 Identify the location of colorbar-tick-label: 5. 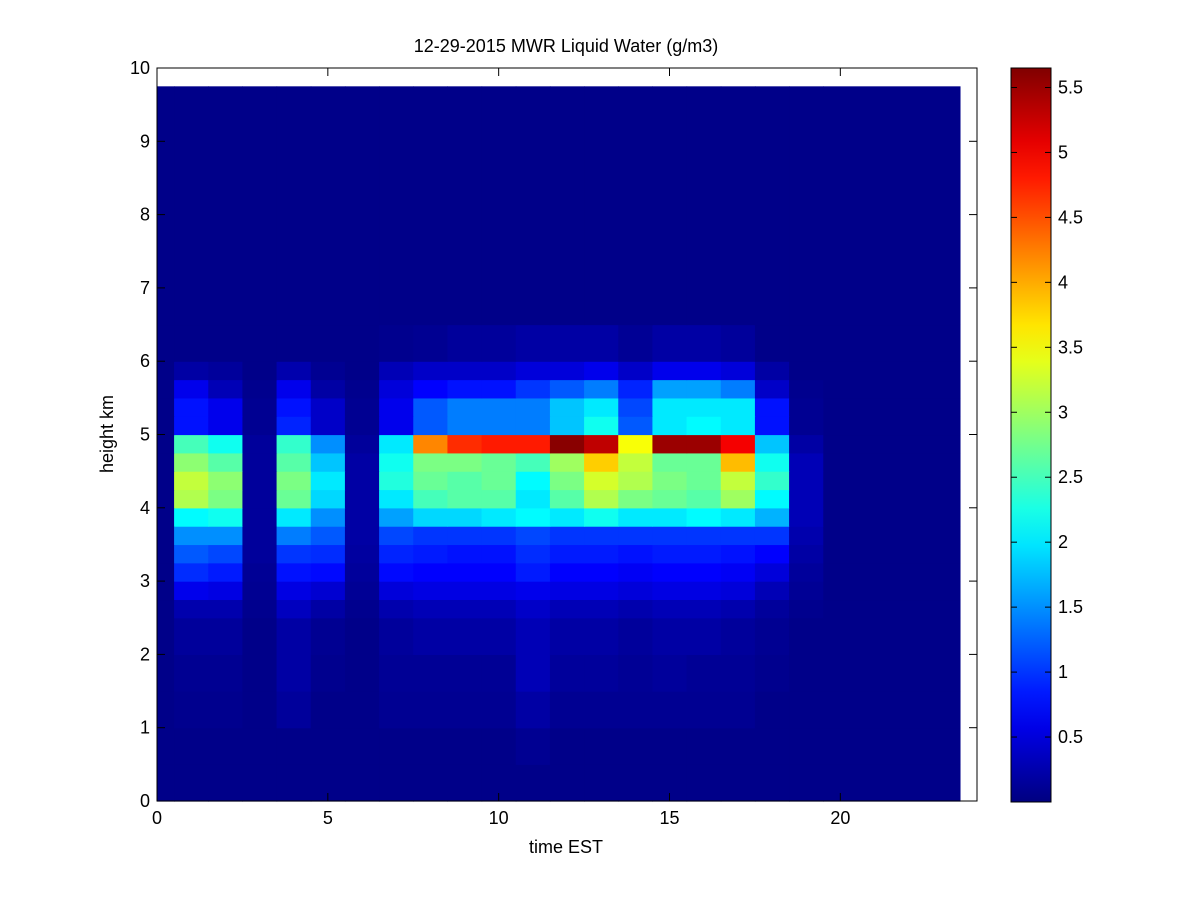
(1063, 152).